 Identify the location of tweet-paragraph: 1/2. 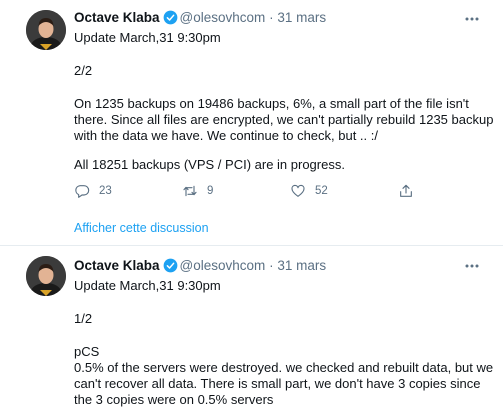
(83, 318).